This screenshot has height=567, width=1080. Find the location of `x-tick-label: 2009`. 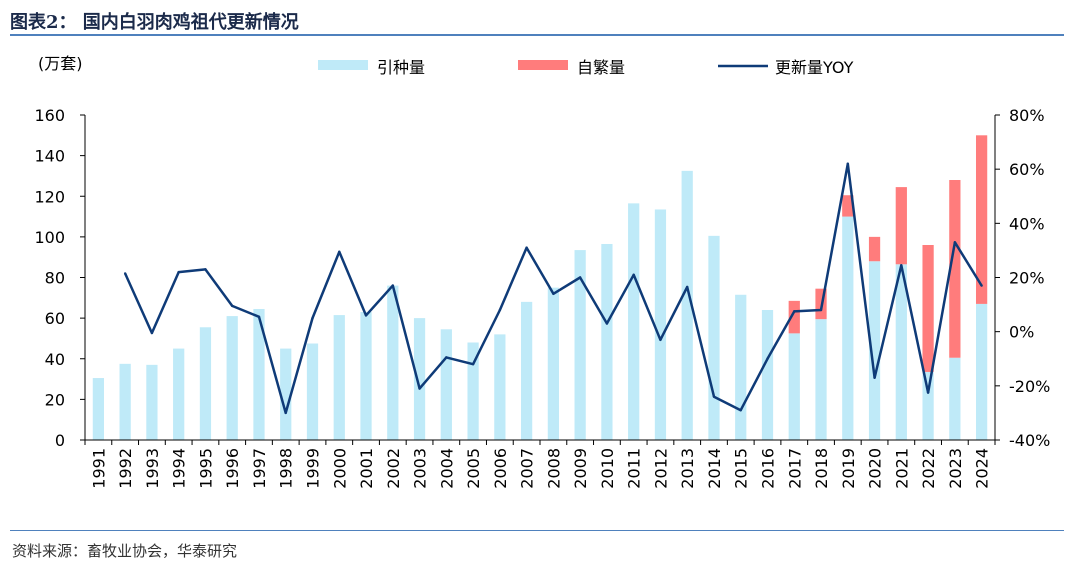

x-tick-label: 2009 is located at coordinates (580, 468).